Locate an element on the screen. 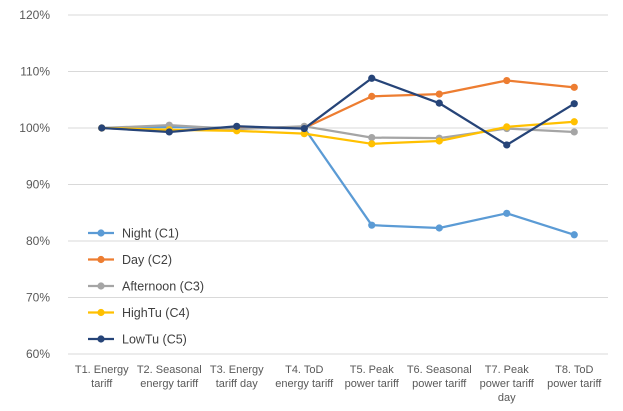 The image size is (623, 411). legend-label: Afternoon (C3) is located at coordinates (163, 287).